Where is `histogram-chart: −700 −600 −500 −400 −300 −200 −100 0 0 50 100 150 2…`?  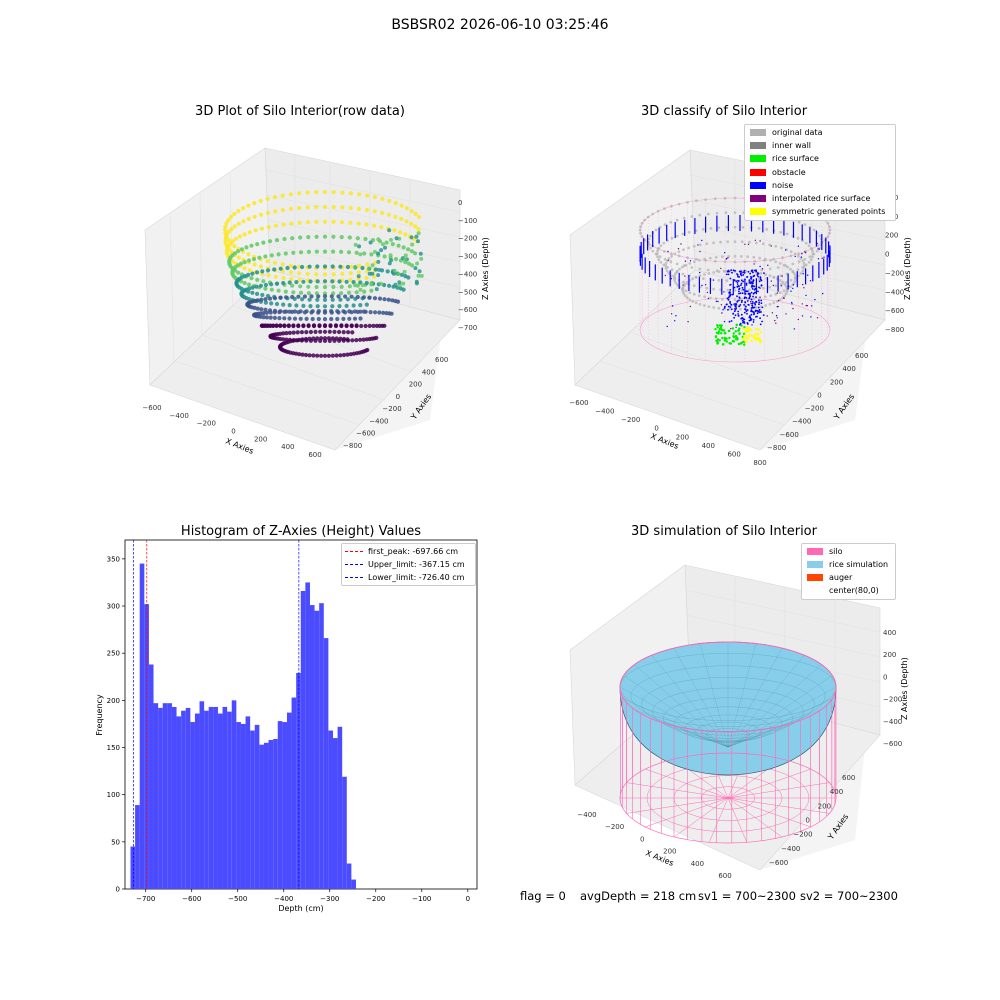
histogram-chart: −700 −600 −500 −400 −300 −200 −100 0 0 50 100 150 2… is located at coordinates (286, 726).